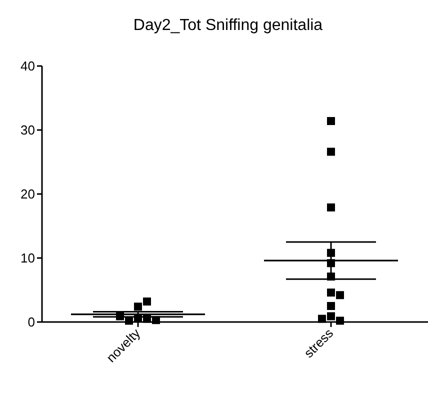 The height and width of the screenshot is (402, 428). I want to click on y-tick-label: 30, so click(27, 130).